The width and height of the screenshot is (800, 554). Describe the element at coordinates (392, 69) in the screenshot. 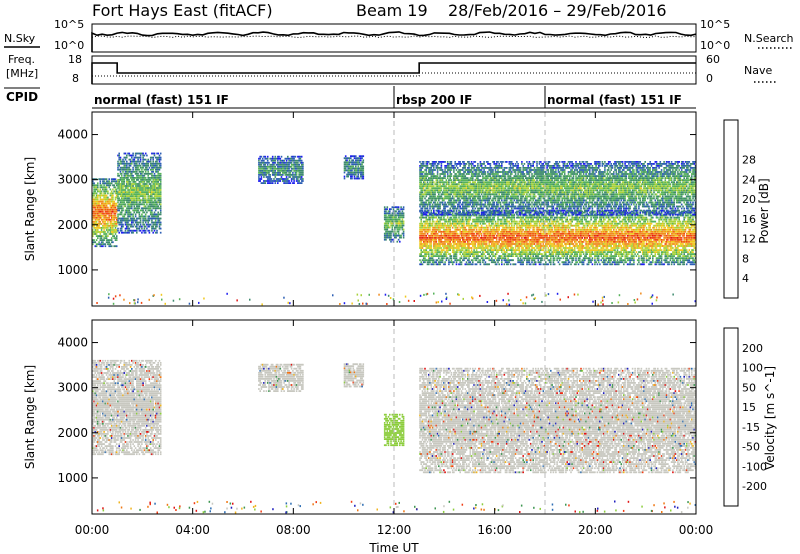

I see `freq-panel: 18 8 60 0 Freq. [MHz] Nave` at that location.